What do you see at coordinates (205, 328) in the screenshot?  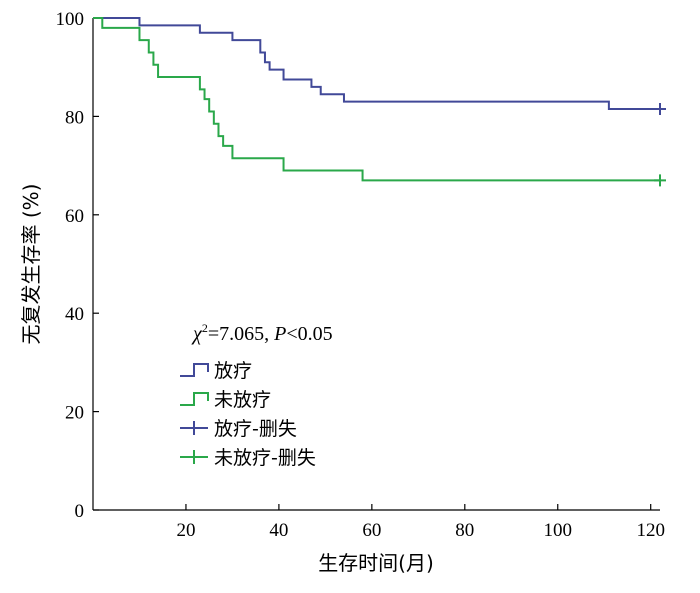 I see `chi-superscript: 2` at bounding box center [205, 328].